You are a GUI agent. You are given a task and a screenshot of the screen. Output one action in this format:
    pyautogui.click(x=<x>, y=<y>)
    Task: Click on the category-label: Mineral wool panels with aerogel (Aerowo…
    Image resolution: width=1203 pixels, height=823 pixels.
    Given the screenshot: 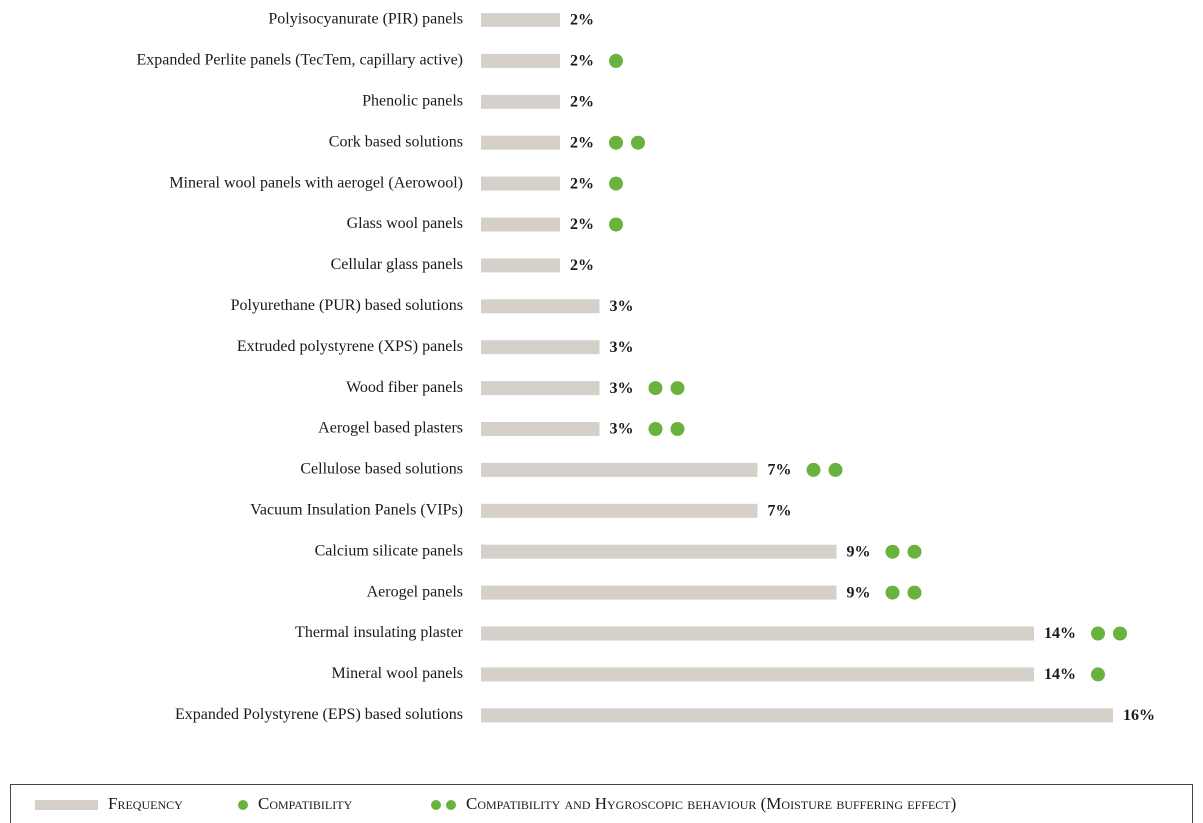 What is the action you would take?
    pyautogui.click(x=316, y=182)
    